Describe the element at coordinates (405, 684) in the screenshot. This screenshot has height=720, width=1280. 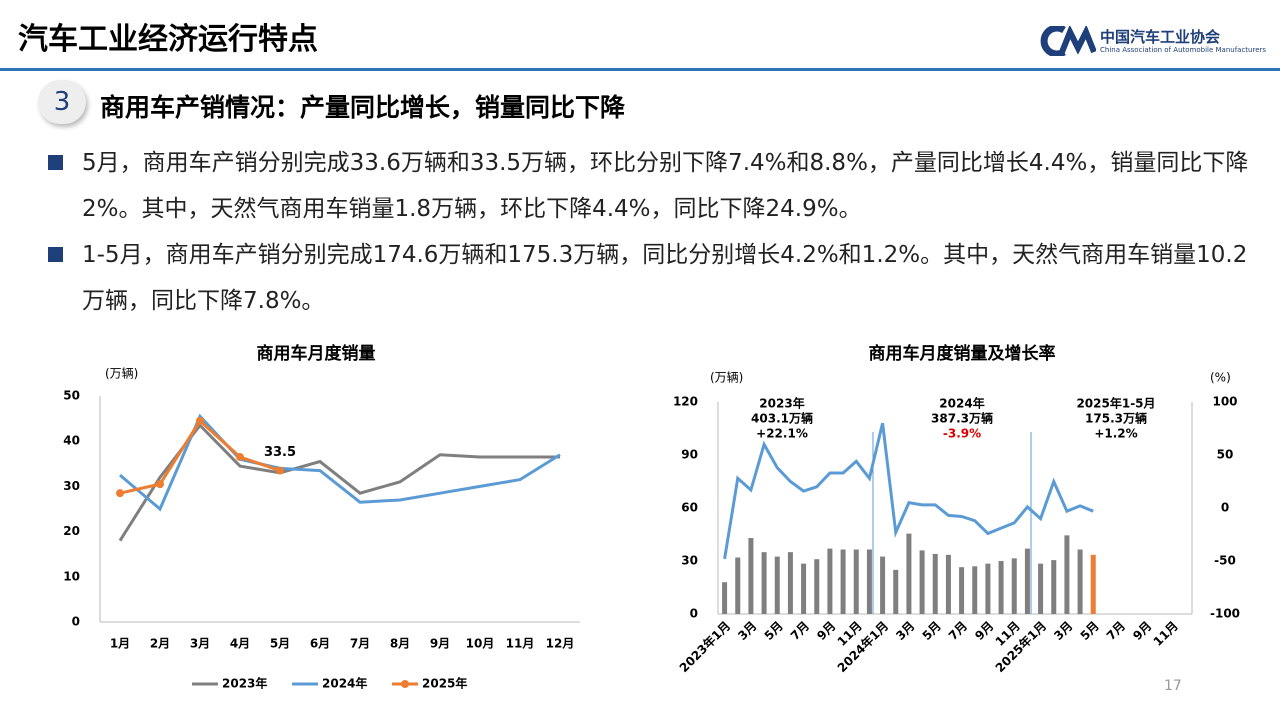
I see `legend-marker` at that location.